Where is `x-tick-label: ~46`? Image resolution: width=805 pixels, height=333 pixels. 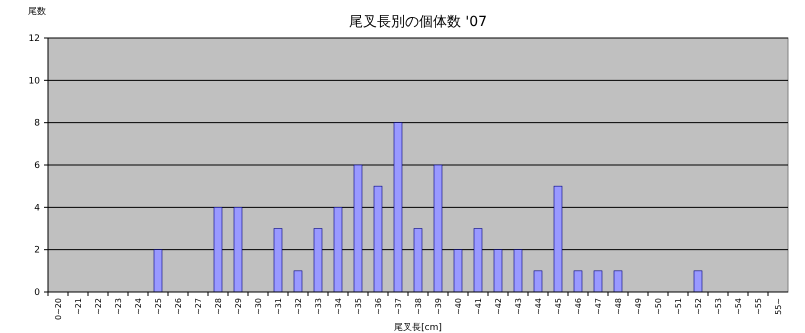
x-tick-label: ~46 is located at coordinates (578, 306).